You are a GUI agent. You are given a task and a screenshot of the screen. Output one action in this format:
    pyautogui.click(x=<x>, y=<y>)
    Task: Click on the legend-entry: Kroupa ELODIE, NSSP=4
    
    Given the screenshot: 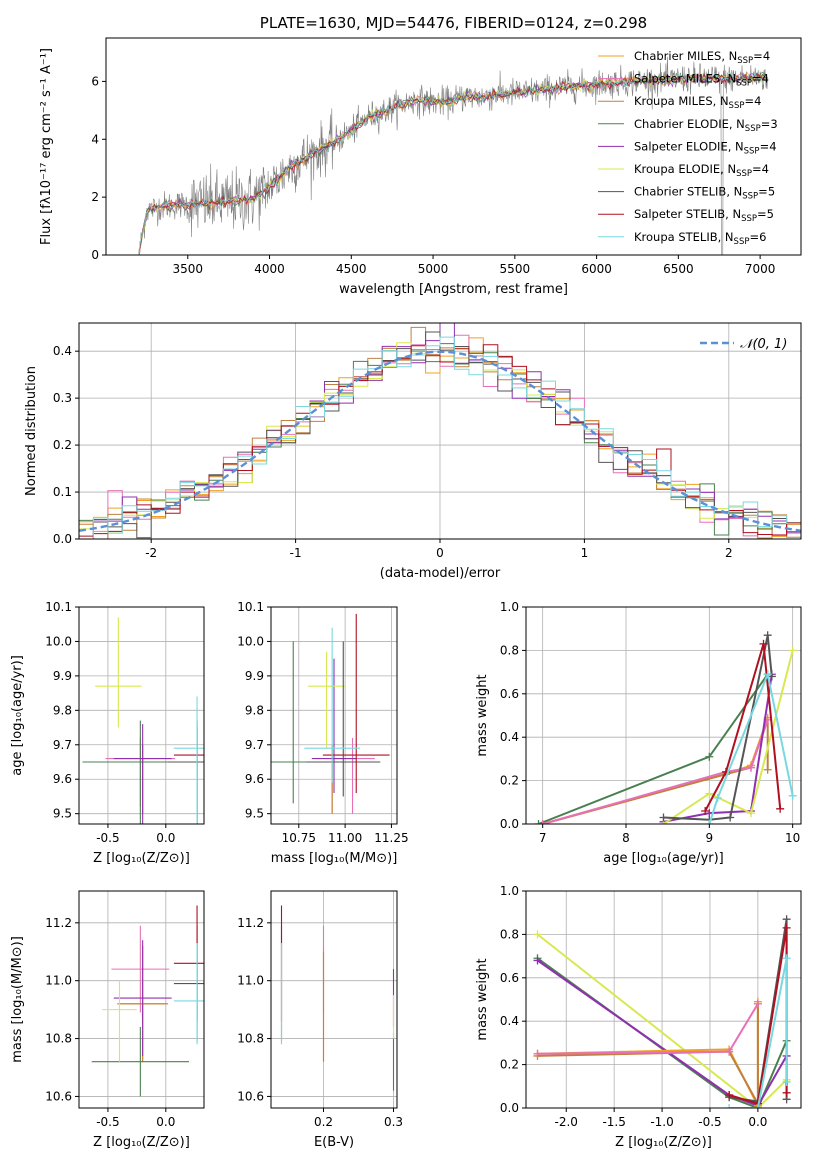 What is the action you would take?
    pyautogui.click(x=701, y=170)
    